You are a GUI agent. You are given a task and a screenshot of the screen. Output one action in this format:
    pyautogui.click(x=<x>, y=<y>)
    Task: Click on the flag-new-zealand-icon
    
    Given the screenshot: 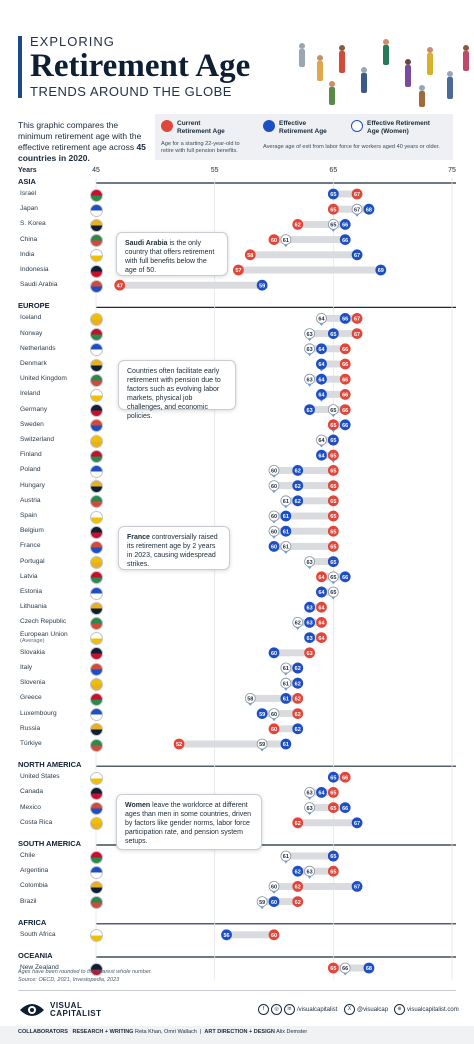 What is the action you would take?
    pyautogui.click(x=96, y=969)
    